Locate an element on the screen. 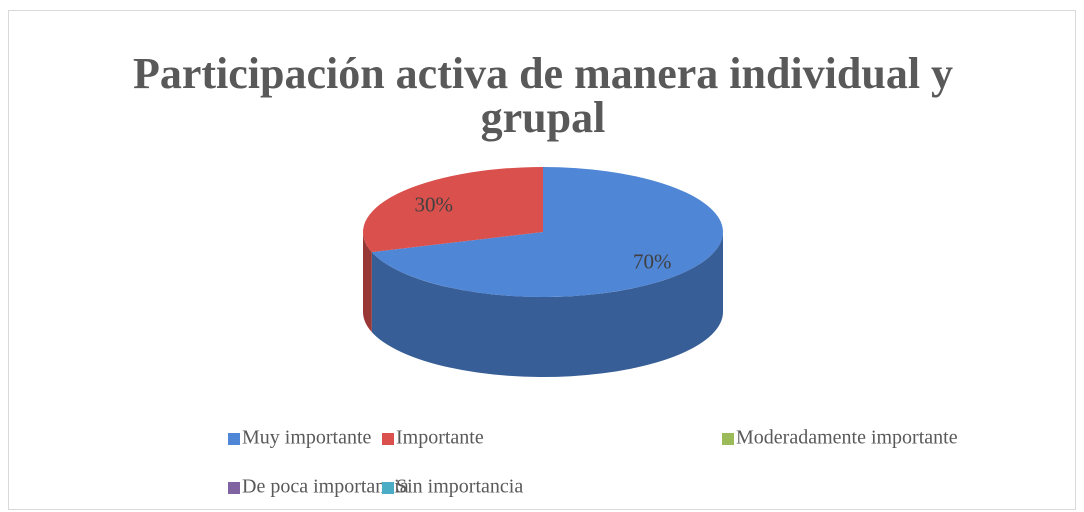 The width and height of the screenshot is (1084, 512). legend-label: Sin importancia is located at coordinates (459, 487).